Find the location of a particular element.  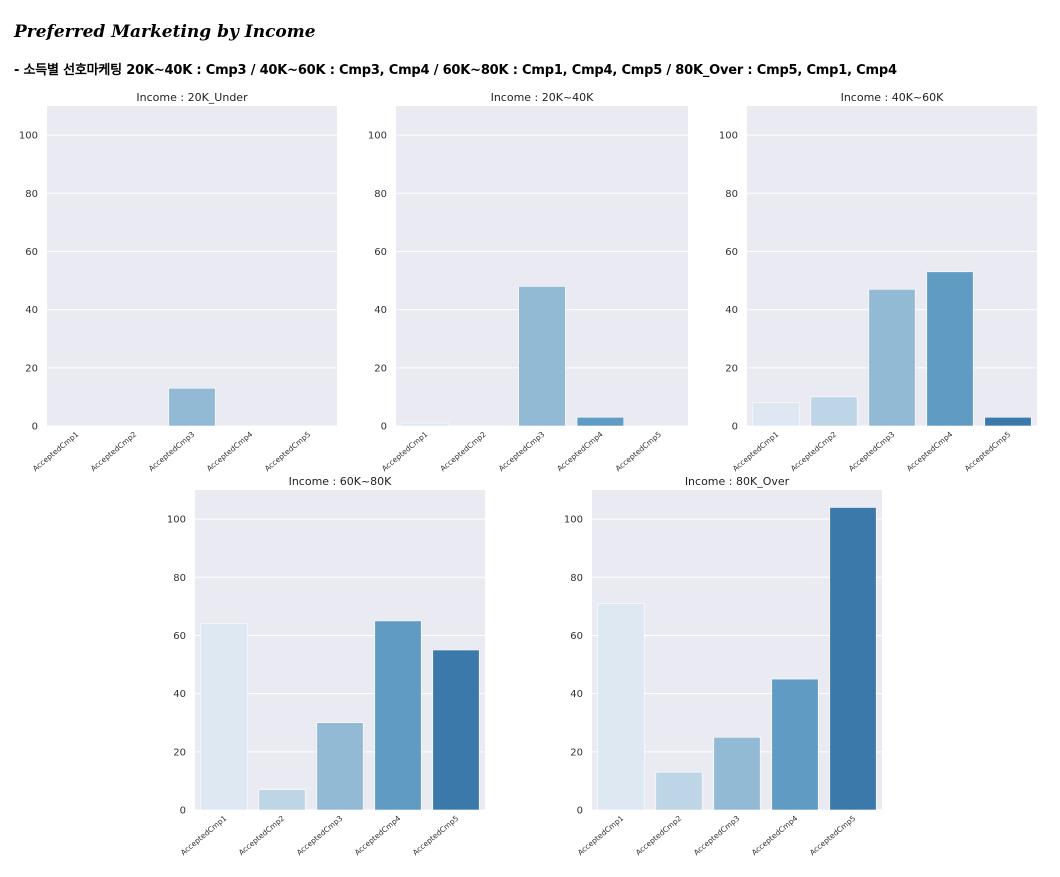

panel-title: Income : 60K~80K is located at coordinates (341, 481).